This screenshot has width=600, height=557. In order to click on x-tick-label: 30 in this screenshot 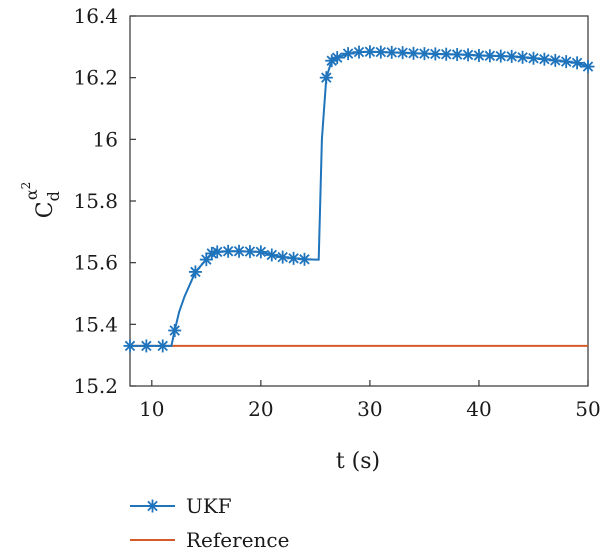, I will do `click(369, 409)`.